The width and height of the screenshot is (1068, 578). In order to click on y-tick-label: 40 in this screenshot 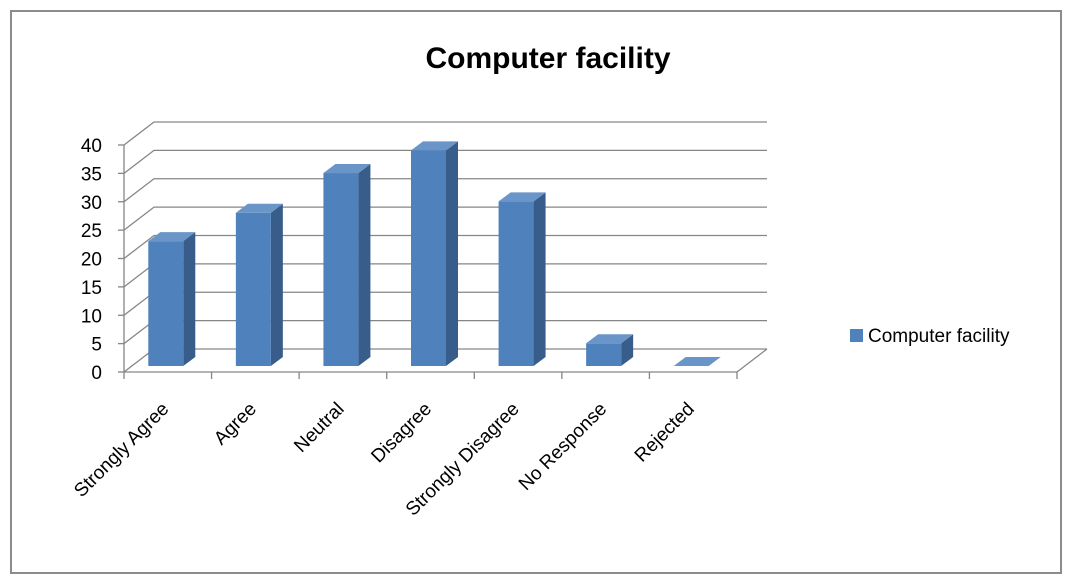, I will do `click(91, 146)`.